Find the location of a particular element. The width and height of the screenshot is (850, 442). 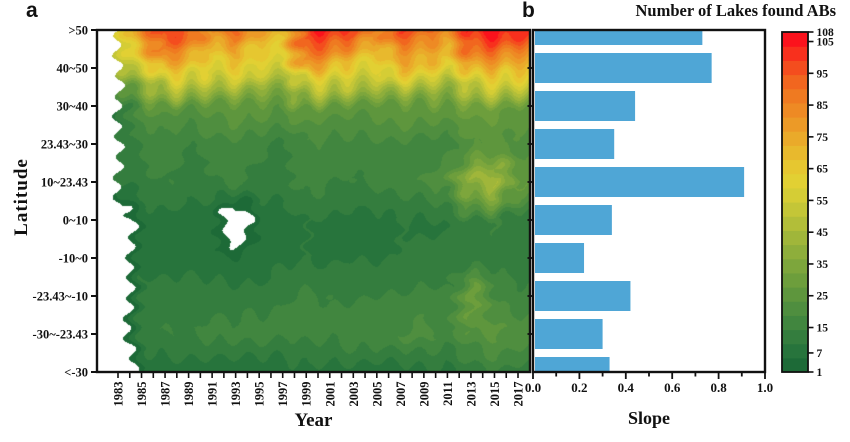

bar-0~10 is located at coordinates (573, 220).